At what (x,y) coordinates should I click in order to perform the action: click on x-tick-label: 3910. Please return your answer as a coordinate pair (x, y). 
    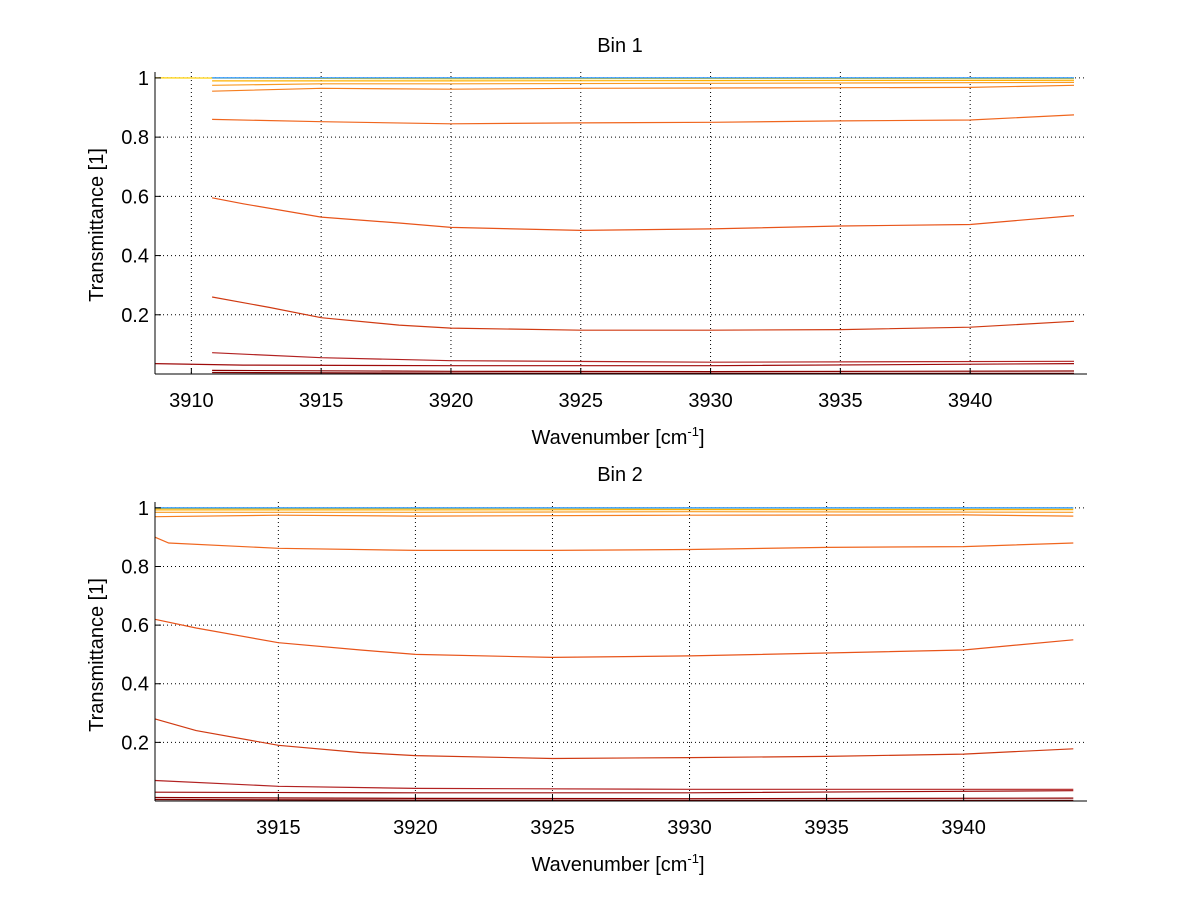
    Looking at the image, I should click on (191, 401).